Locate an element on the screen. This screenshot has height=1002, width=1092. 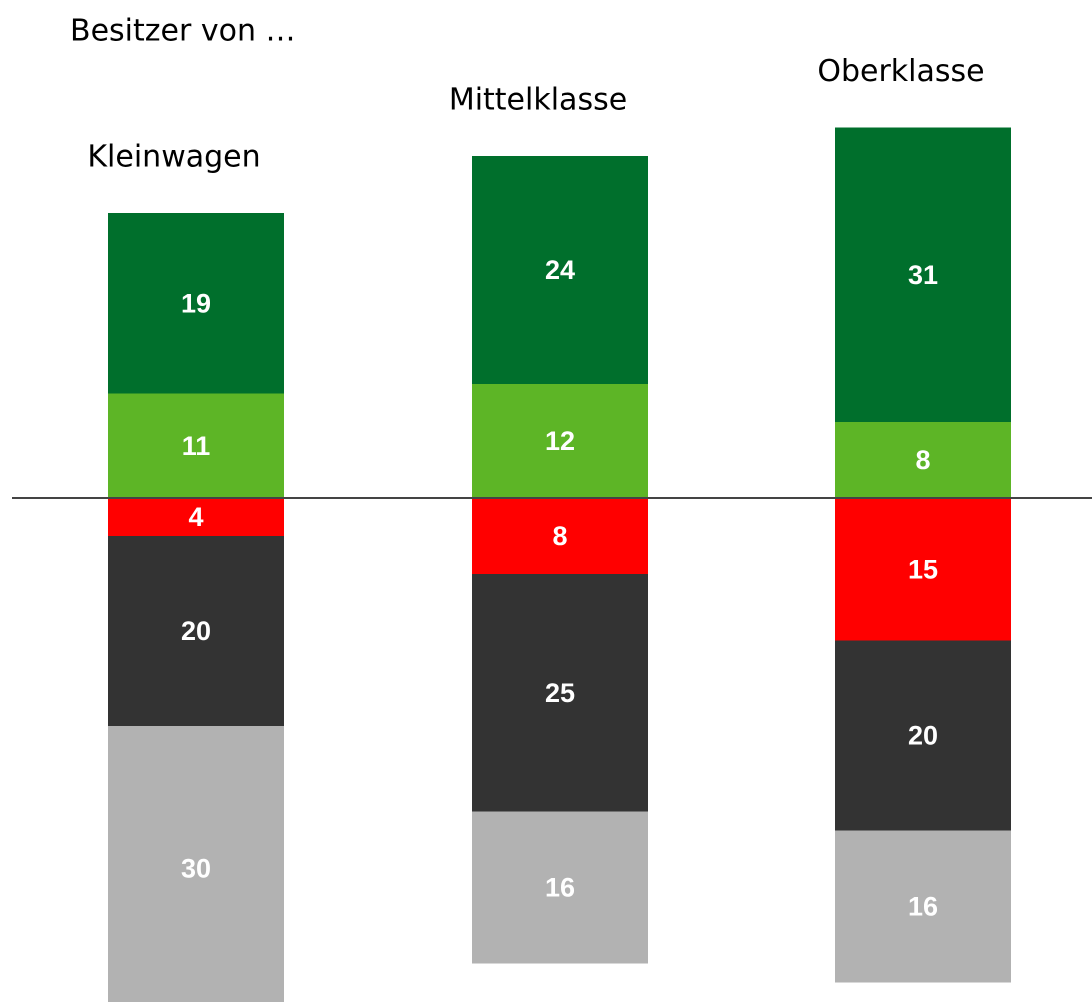
category-label: Oberklasse is located at coordinates (900, 71).